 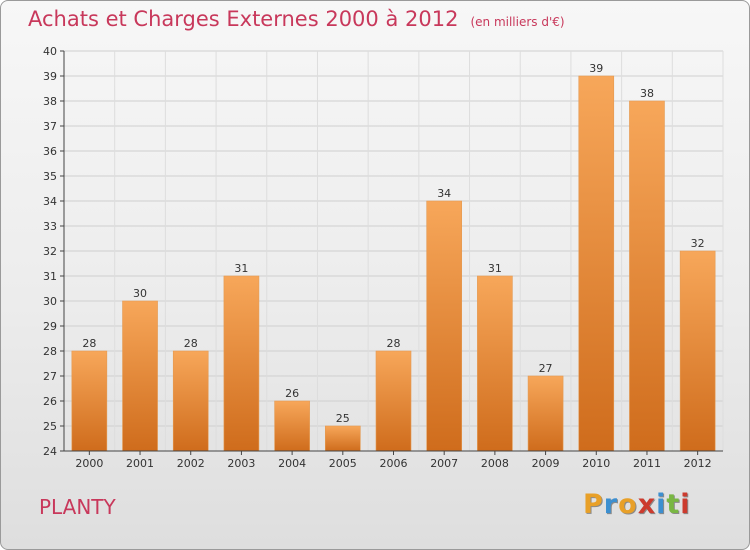 What do you see at coordinates (140, 293) in the screenshot?
I see `data-label: 30` at bounding box center [140, 293].